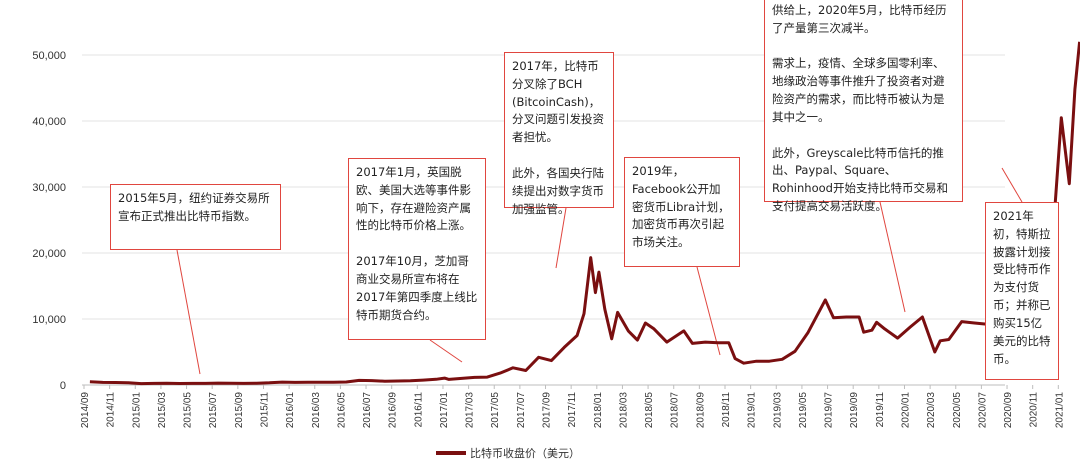 Image resolution: width=1080 pixels, height=460 pixels. Describe the element at coordinates (931, 410) in the screenshot. I see `x-tick-label: 2020/03` at that location.